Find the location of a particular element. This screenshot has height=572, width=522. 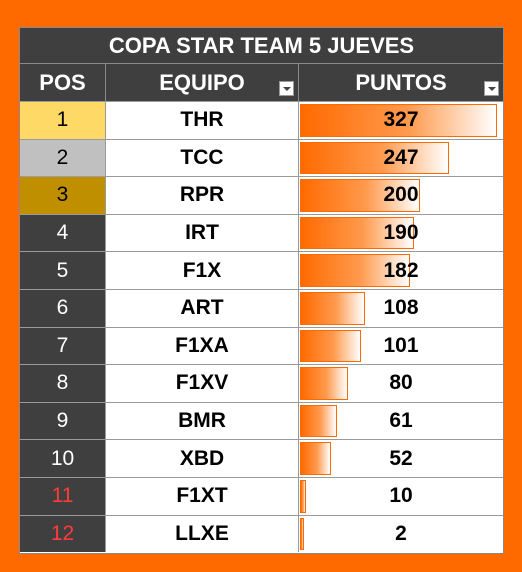

points-value: 182 is located at coordinates (401, 270).